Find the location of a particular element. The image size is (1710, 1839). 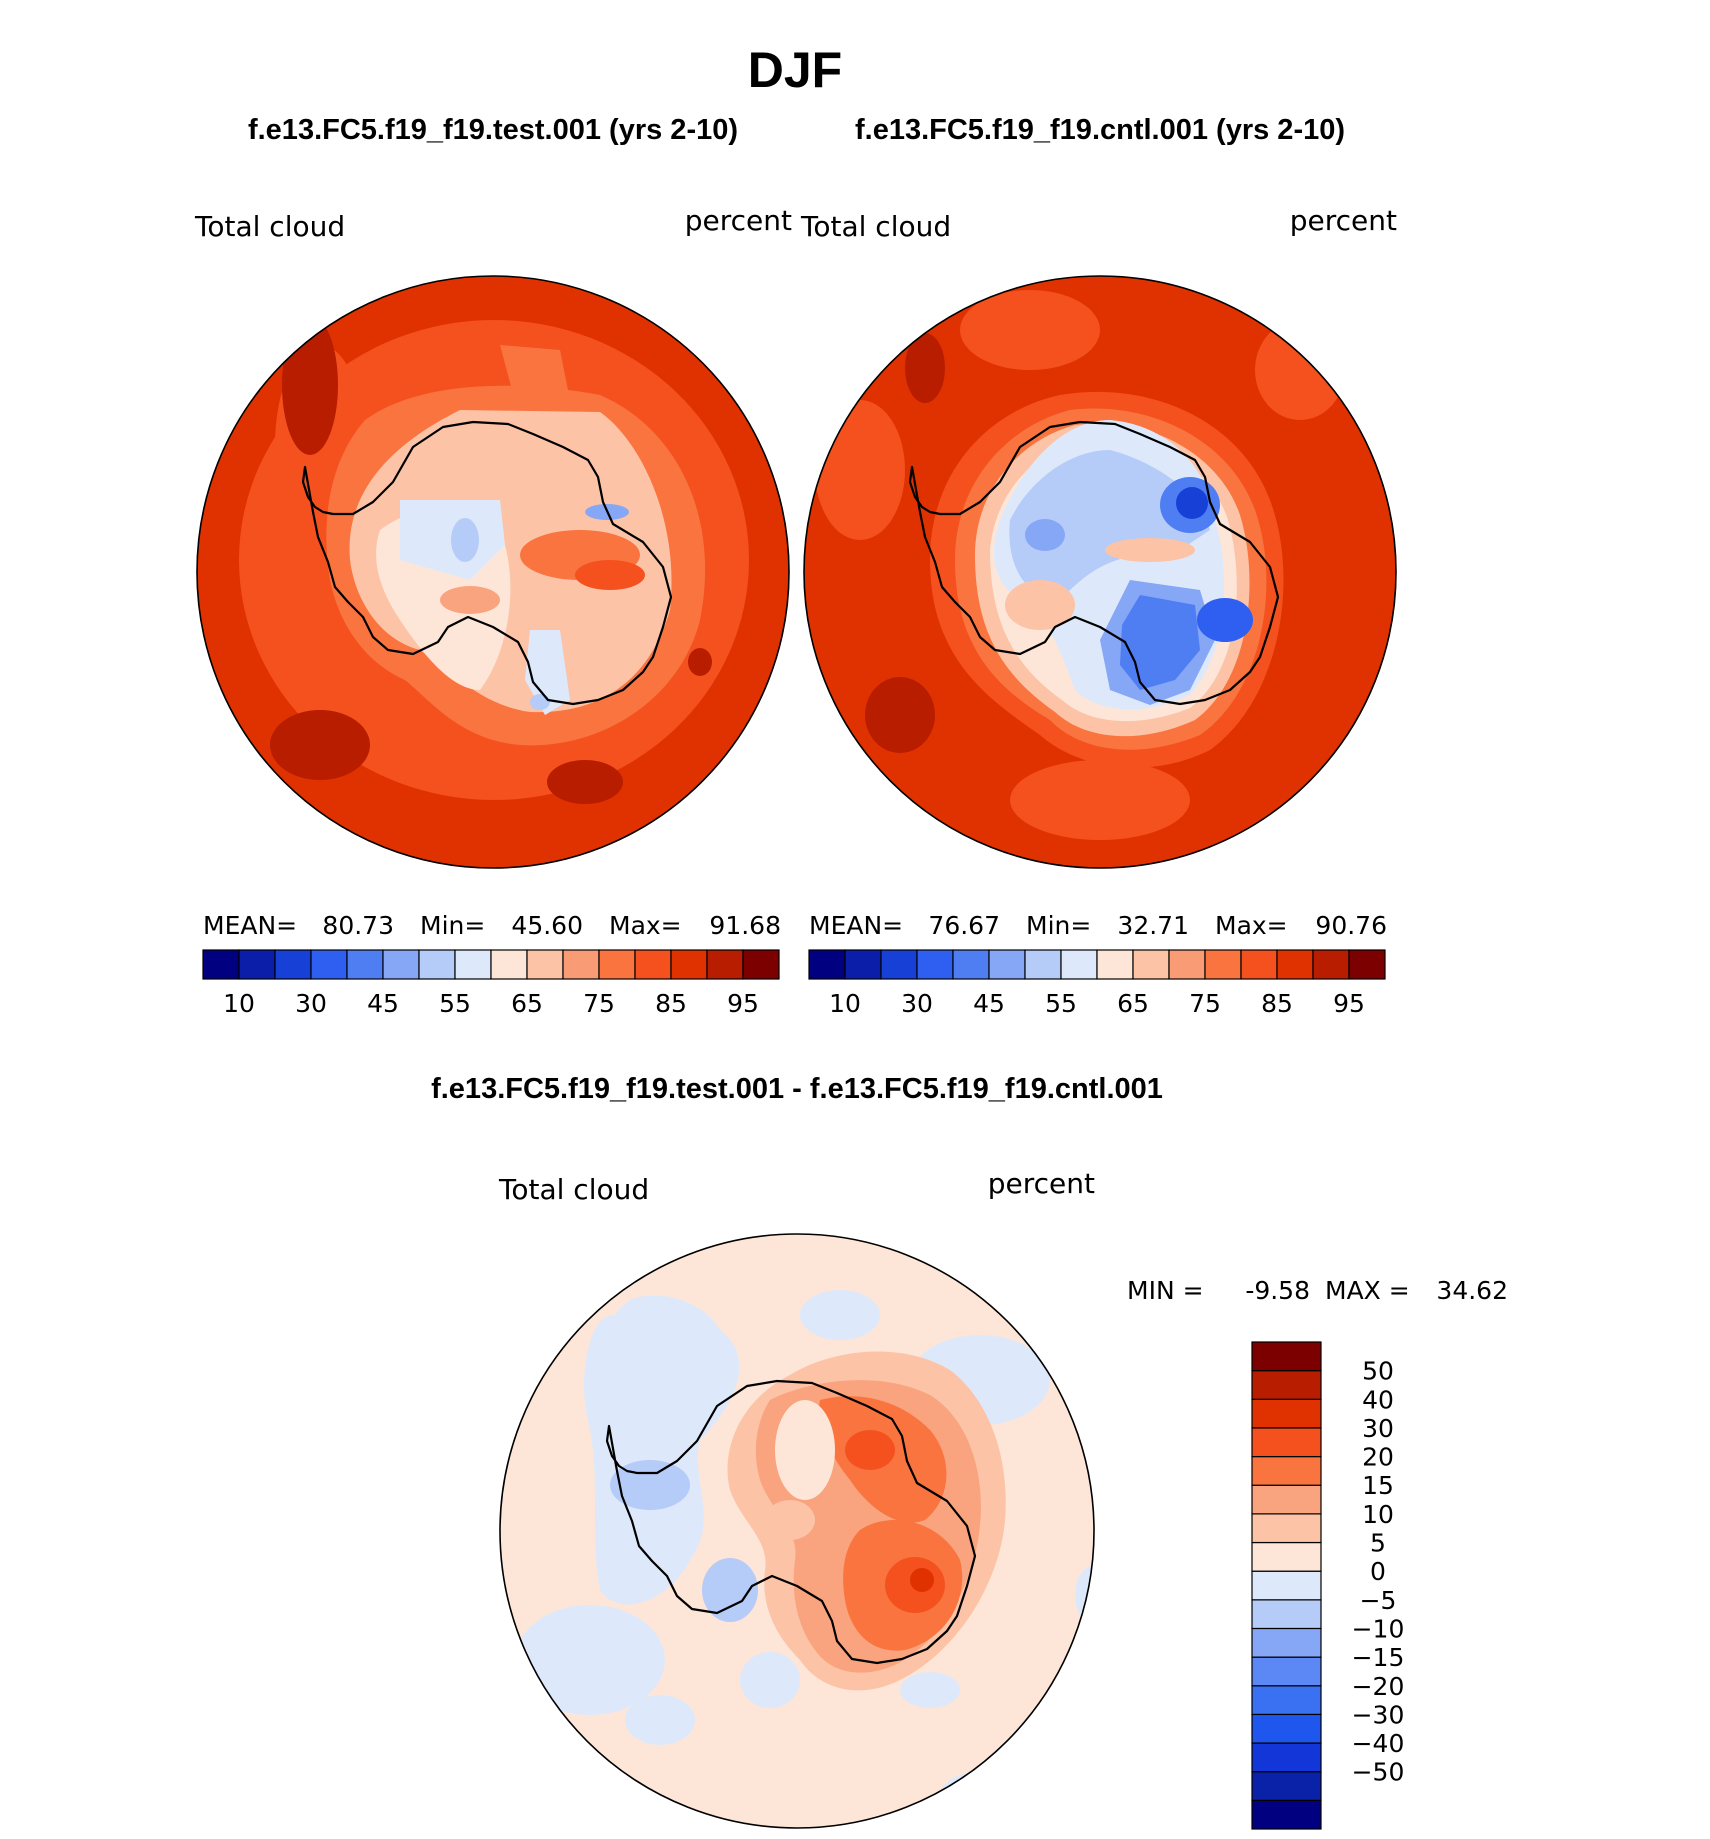

test-mean-value: 80.73 is located at coordinates (358, 925).